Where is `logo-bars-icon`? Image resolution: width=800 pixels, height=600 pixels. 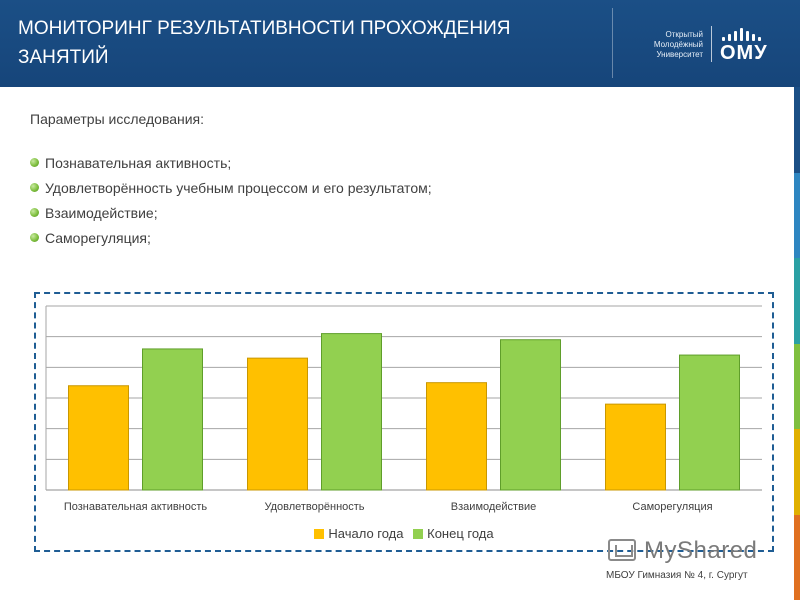 logo-bars-icon is located at coordinates (747, 34).